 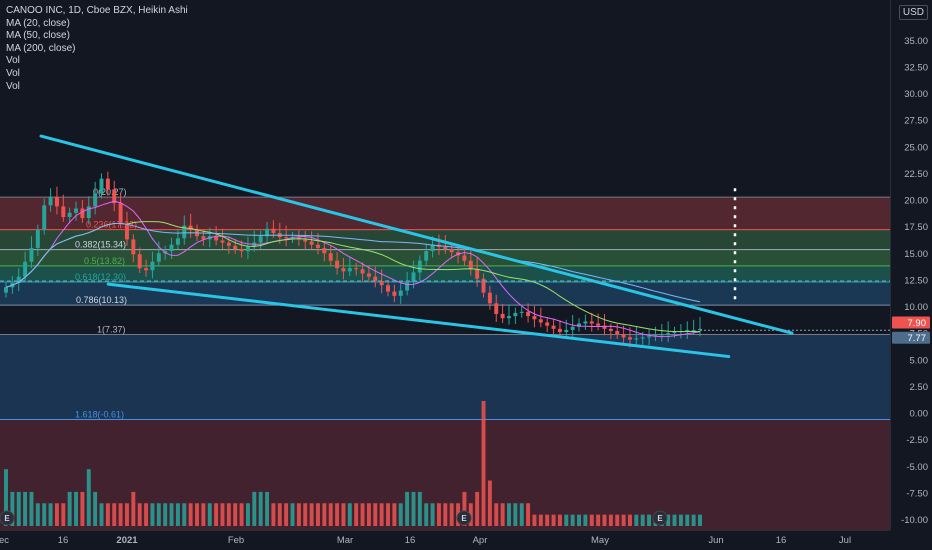 I want to click on ma200-line, so click(x=353, y=263).